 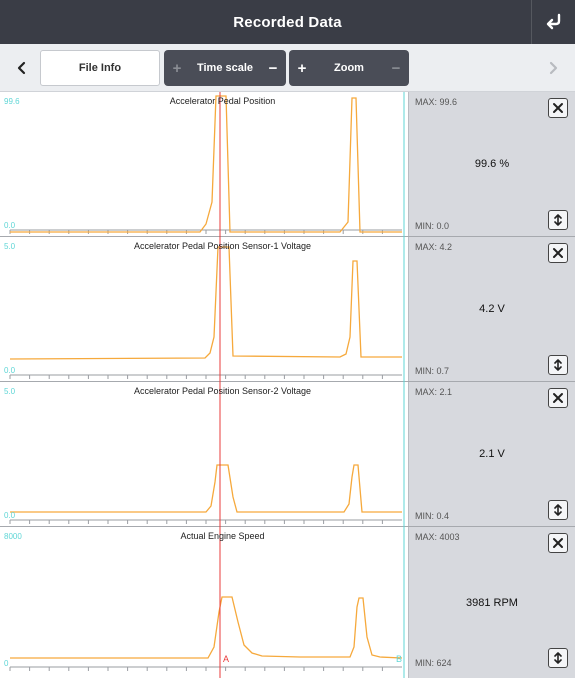 I want to click on file-info-label: File Info, so click(x=100, y=68).